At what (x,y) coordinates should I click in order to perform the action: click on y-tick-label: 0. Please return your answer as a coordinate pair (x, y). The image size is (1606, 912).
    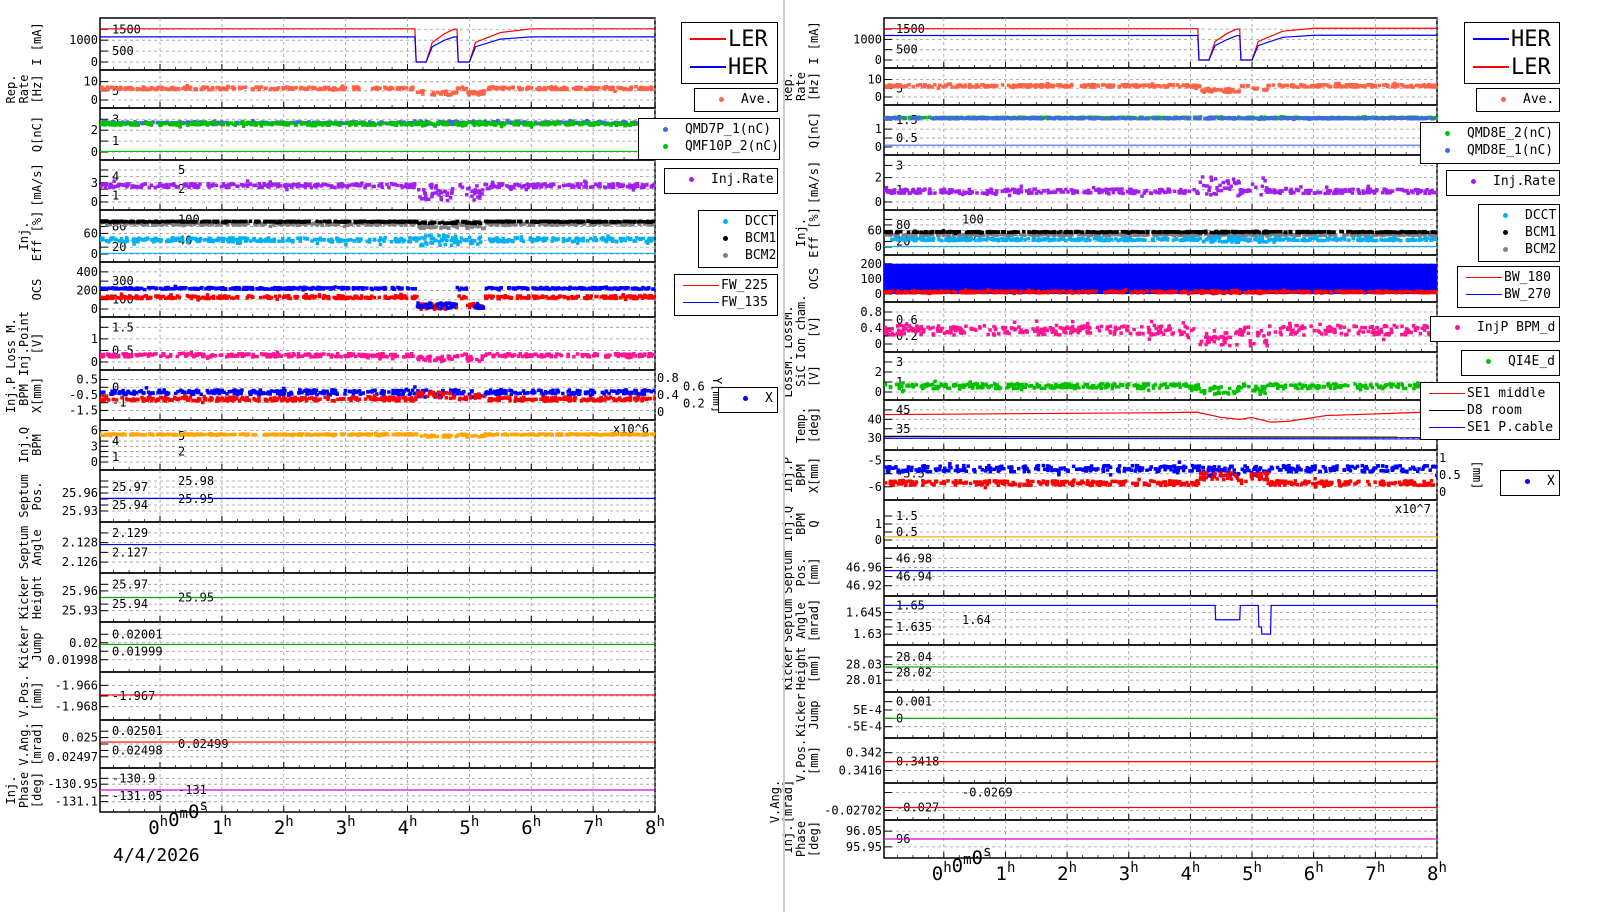
    Looking at the image, I should click on (94, 254).